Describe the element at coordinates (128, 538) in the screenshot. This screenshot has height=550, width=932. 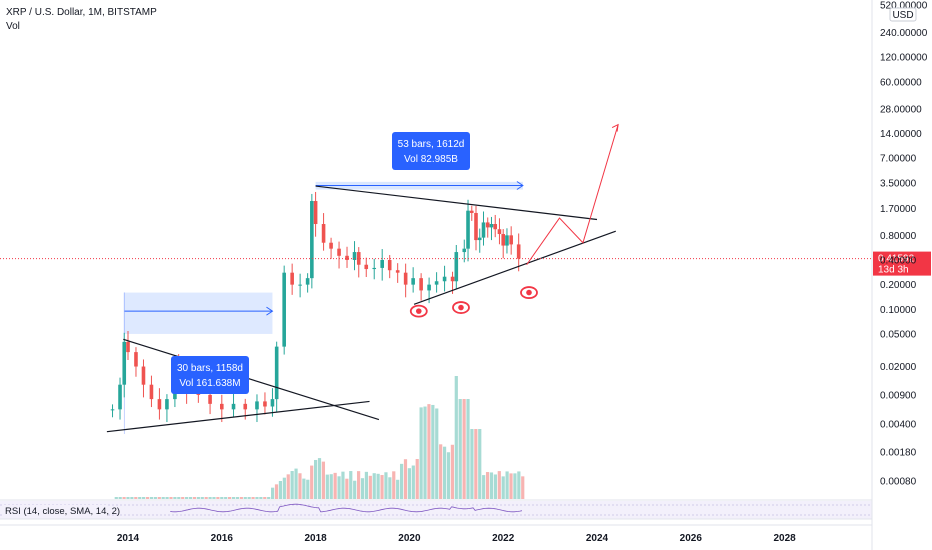
I see `time-tick-label: 2014` at that location.